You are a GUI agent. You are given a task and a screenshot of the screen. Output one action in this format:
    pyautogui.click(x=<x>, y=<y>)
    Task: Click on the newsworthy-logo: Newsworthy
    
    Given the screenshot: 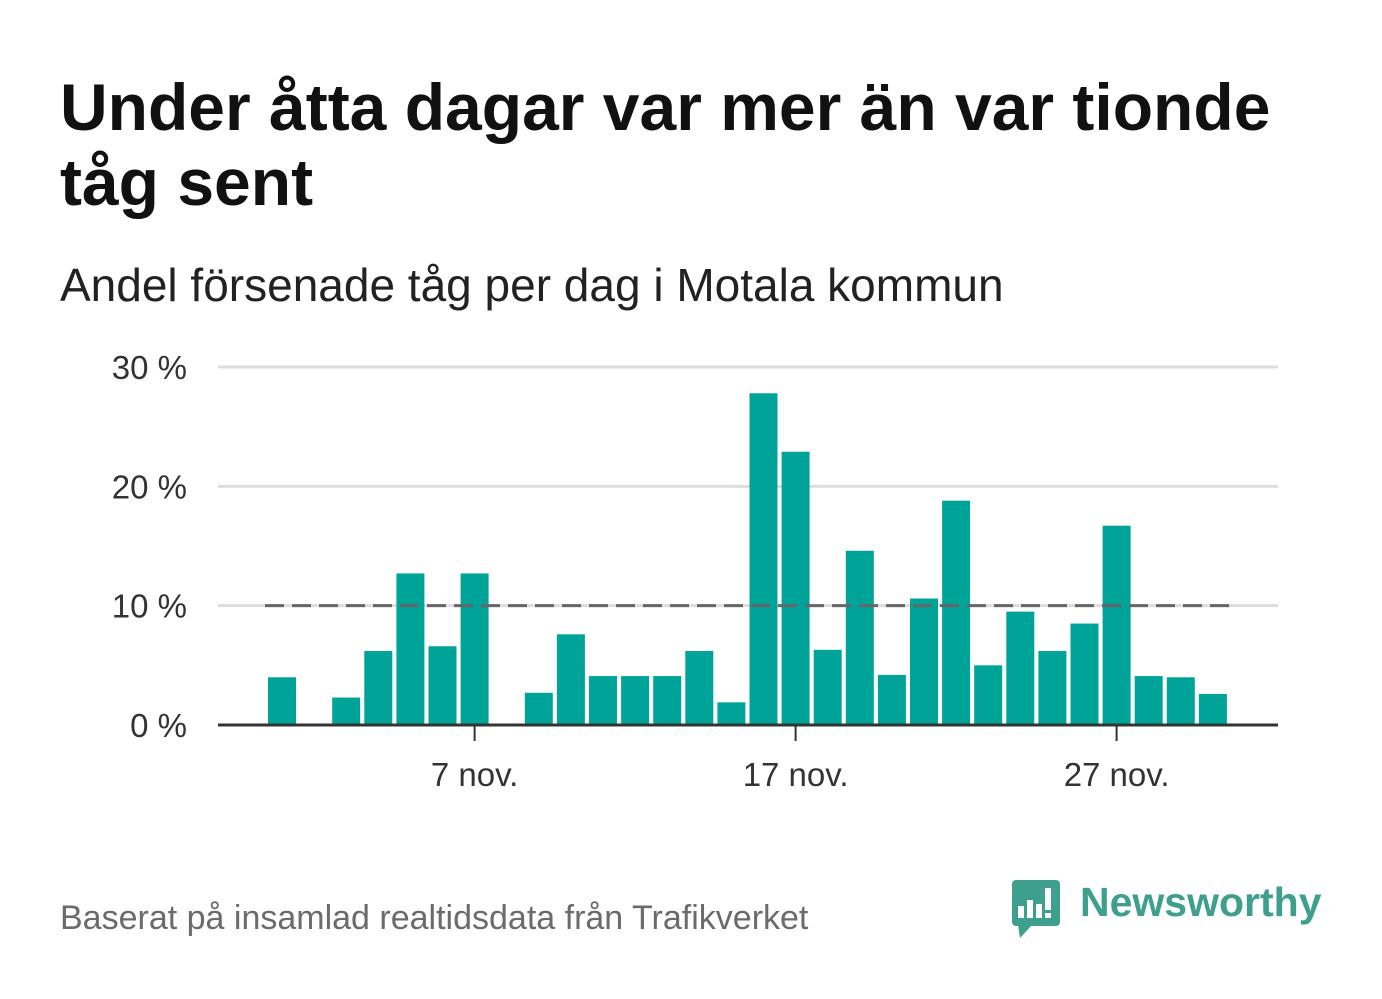 What is the action you would take?
    pyautogui.click(x=1170, y=909)
    